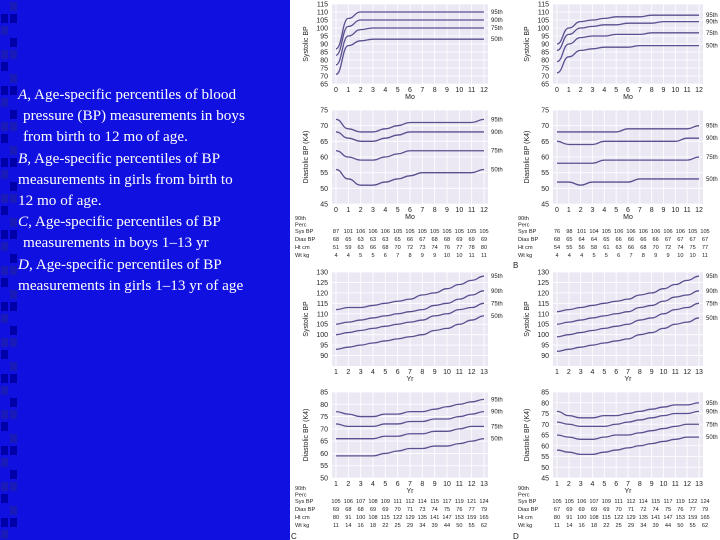  What do you see at coordinates (524, 226) in the screenshot?
I see `table-header: Perc` at bounding box center [524, 226].